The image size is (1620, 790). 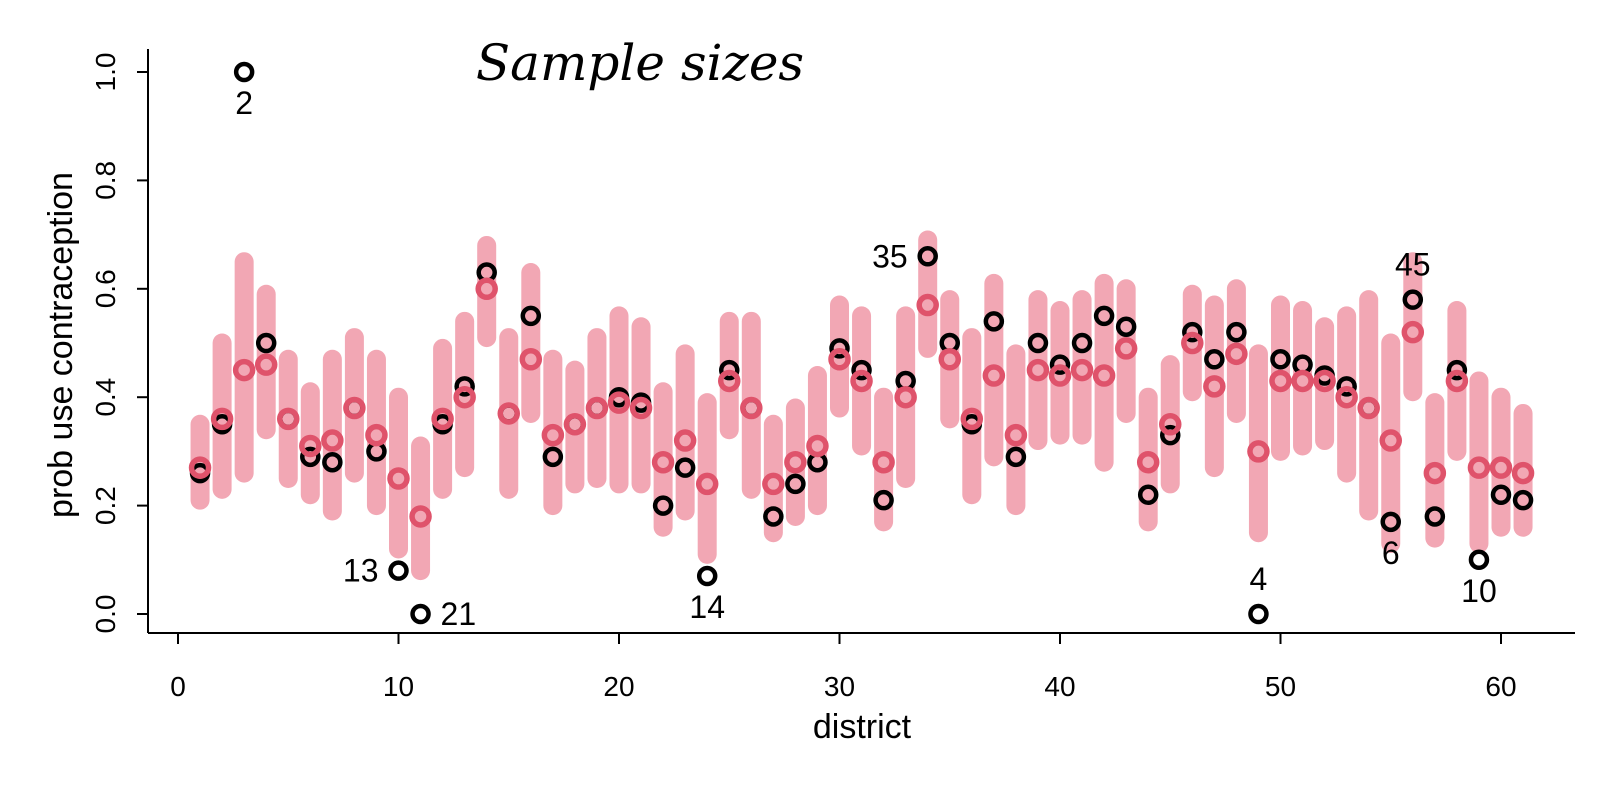 I want to click on y-tick-label: 1.0, so click(x=105, y=72).